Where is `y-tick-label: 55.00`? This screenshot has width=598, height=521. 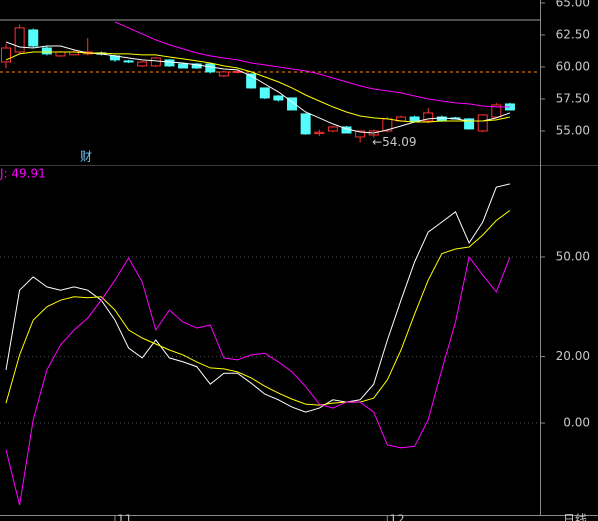 y-tick-label: 55.00 is located at coordinates (573, 130).